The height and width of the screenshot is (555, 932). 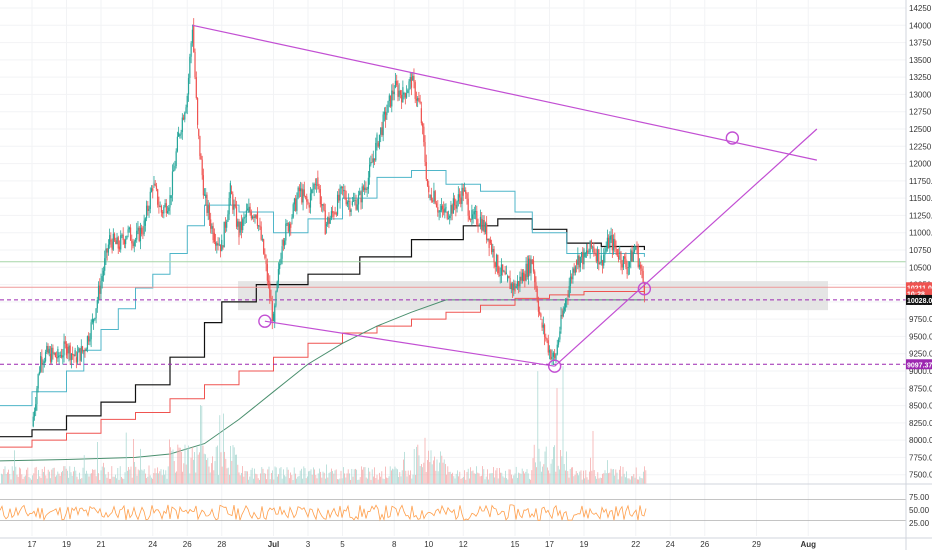 What do you see at coordinates (919, 299) in the screenshot?
I see `price-tag` at bounding box center [919, 299].